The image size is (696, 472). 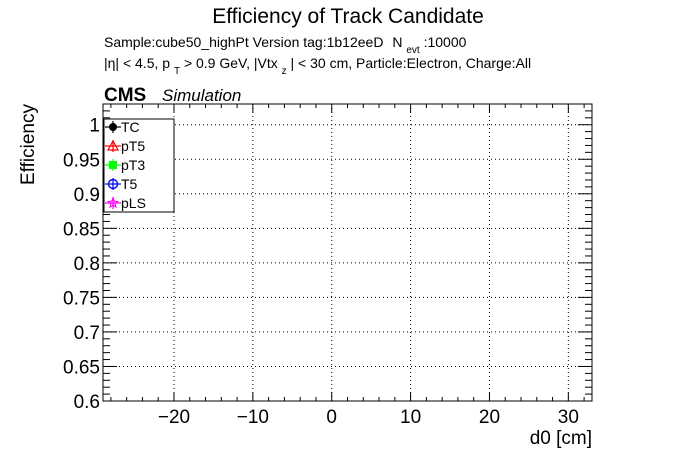 What do you see at coordinates (348, 16) in the screenshot?
I see `chart-title: Efficiency of Track Candidate` at bounding box center [348, 16].